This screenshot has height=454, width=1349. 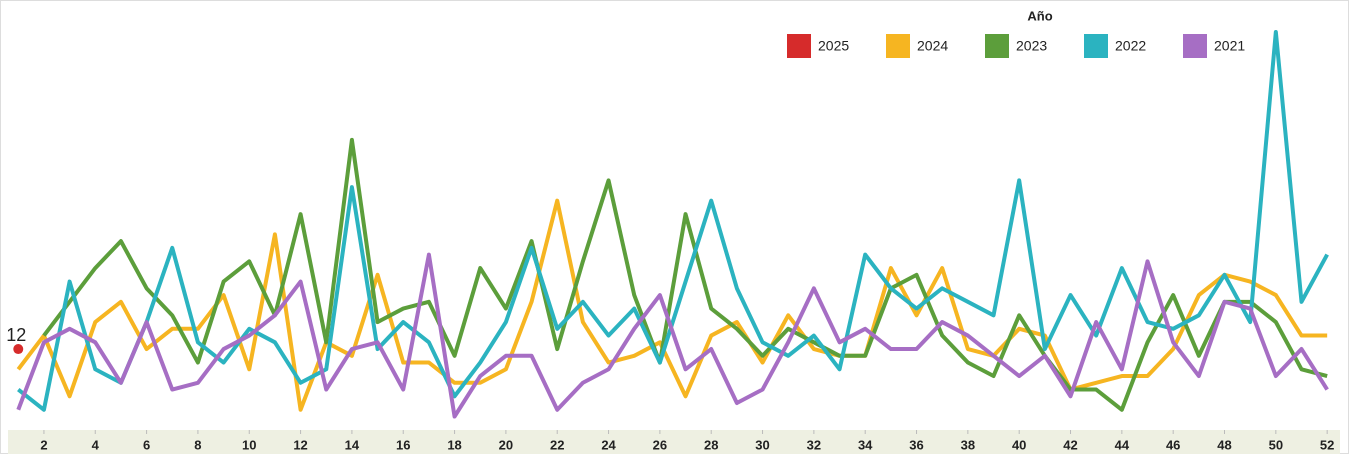 What do you see at coordinates (1276, 444) in the screenshot?
I see `x-tick-label: 50` at bounding box center [1276, 444].